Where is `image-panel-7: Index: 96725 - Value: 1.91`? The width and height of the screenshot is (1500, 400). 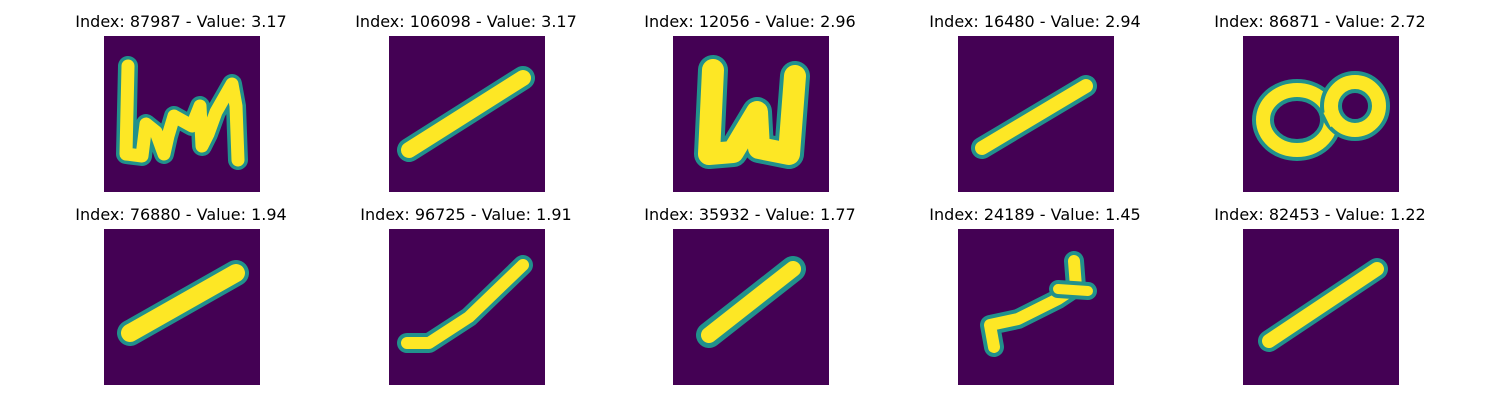
image-panel-7: Index: 96725 - Value: 1.91 is located at coordinates (466, 300).